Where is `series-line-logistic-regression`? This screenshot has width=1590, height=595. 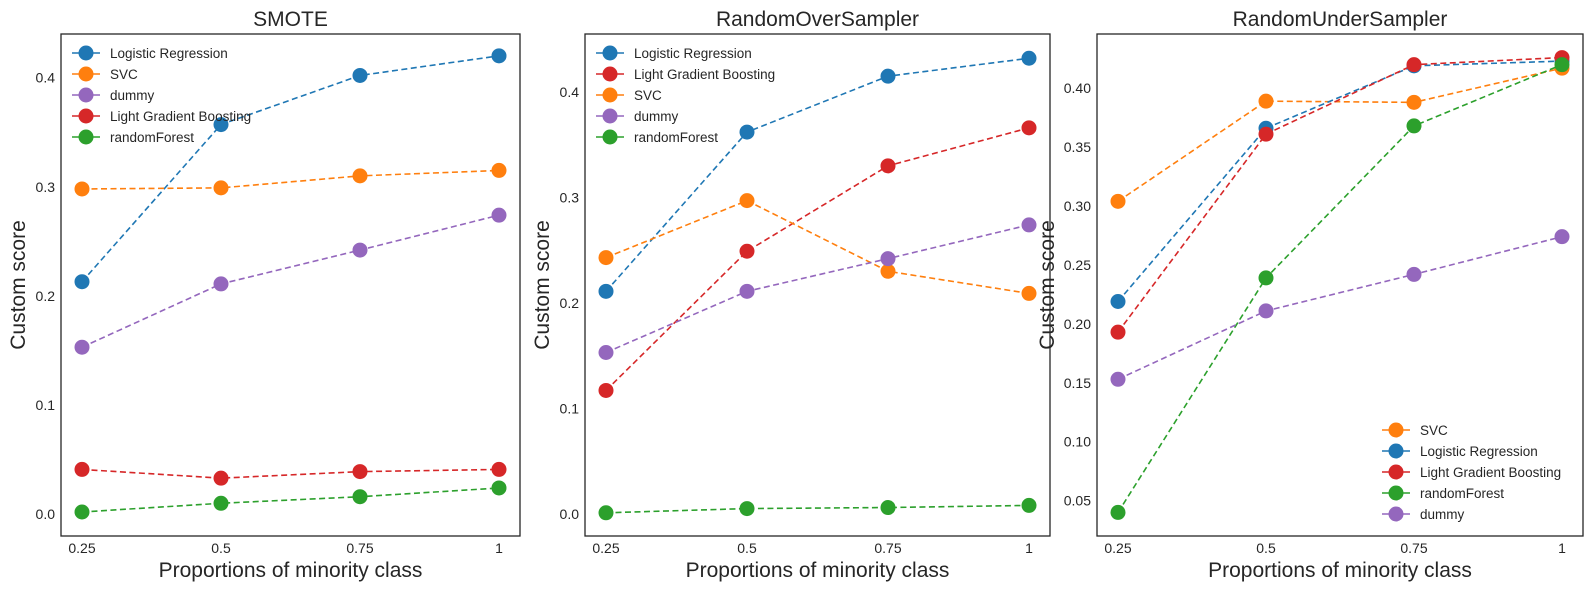 series-line-logistic-regression is located at coordinates (290, 169).